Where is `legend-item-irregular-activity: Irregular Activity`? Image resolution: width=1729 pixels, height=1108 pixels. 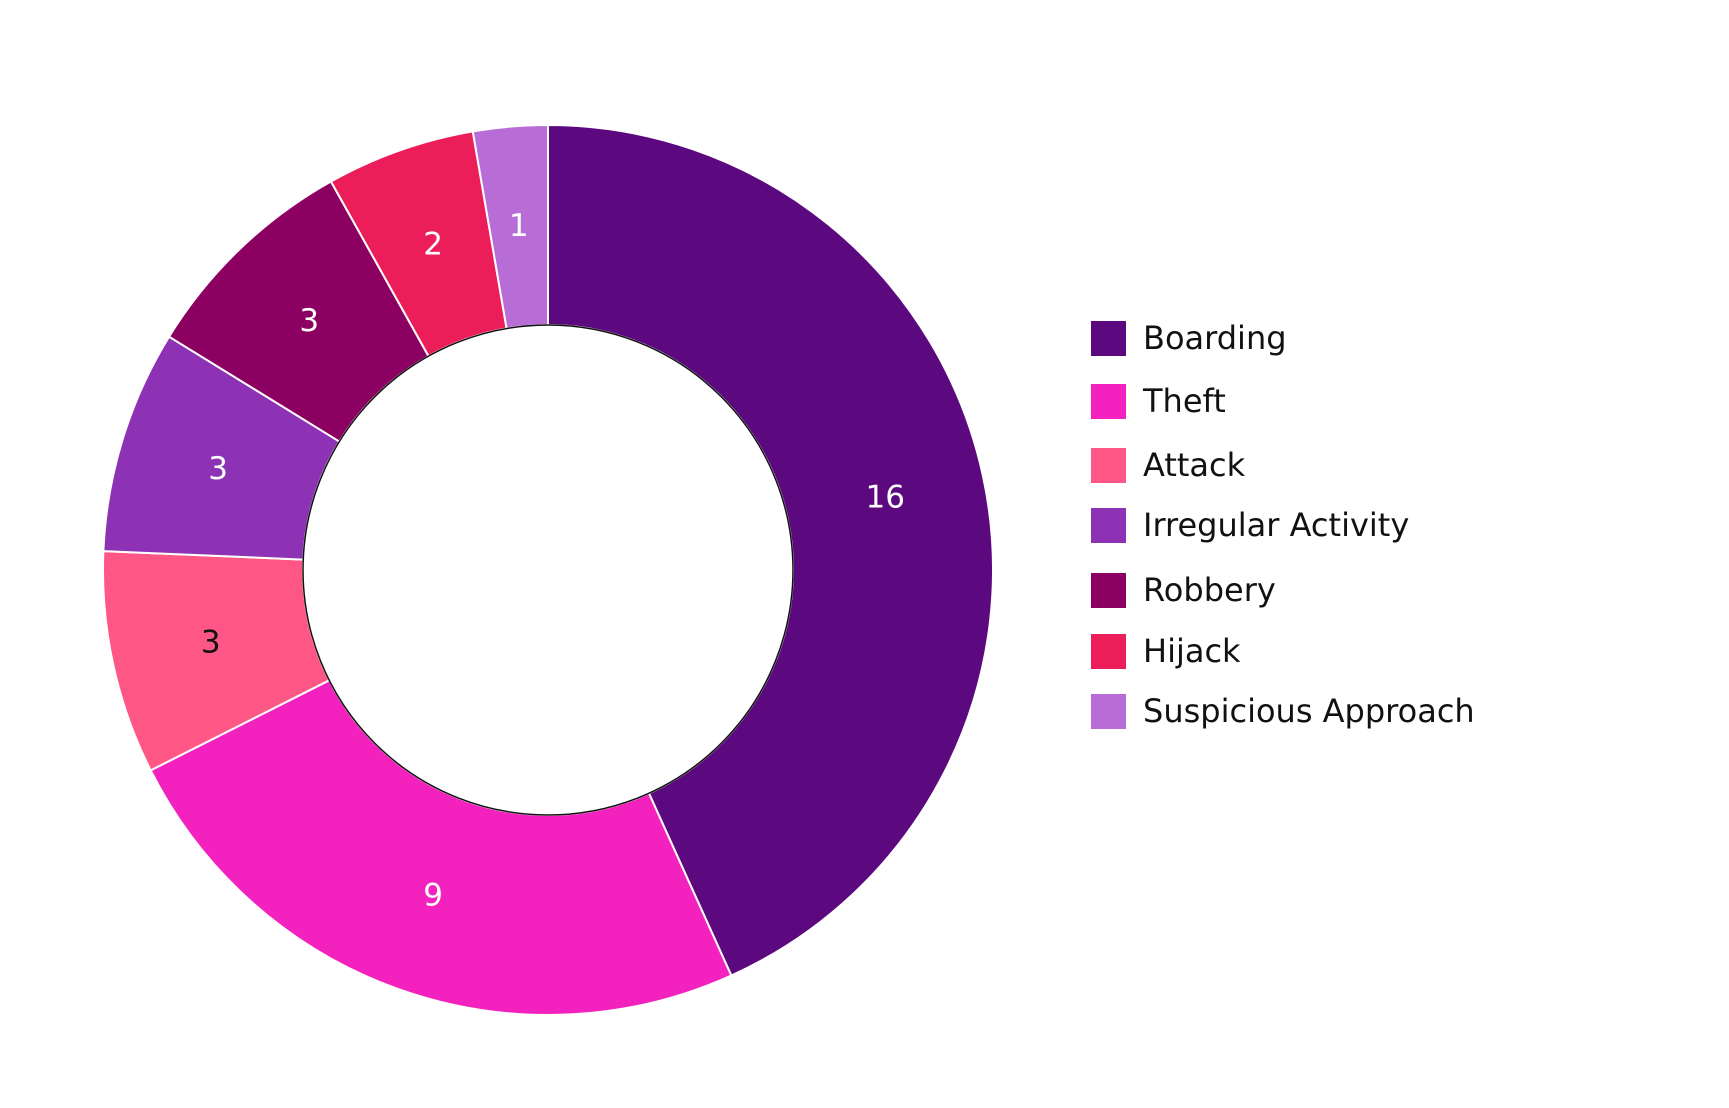 legend-item-irregular-activity: Irregular Activity is located at coordinates (1250, 525).